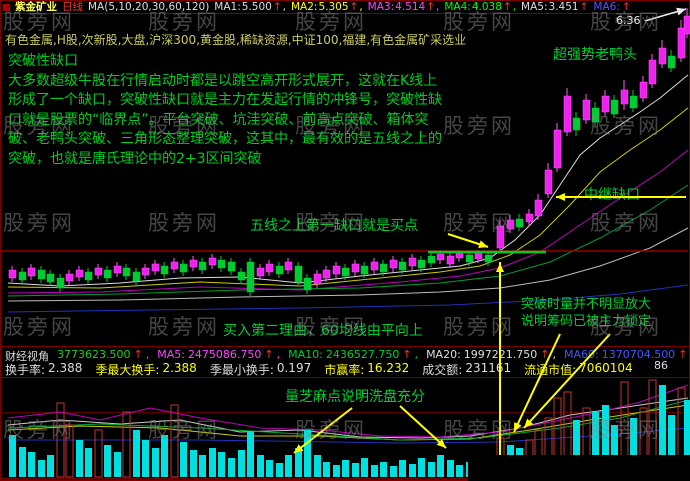 Image resolution: width=690 pixels, height=481 pixels. What do you see at coordinates (334, 226) in the screenshot?
I see `note-buy-point: 五线之上第一缺口就是买点` at bounding box center [334, 226].